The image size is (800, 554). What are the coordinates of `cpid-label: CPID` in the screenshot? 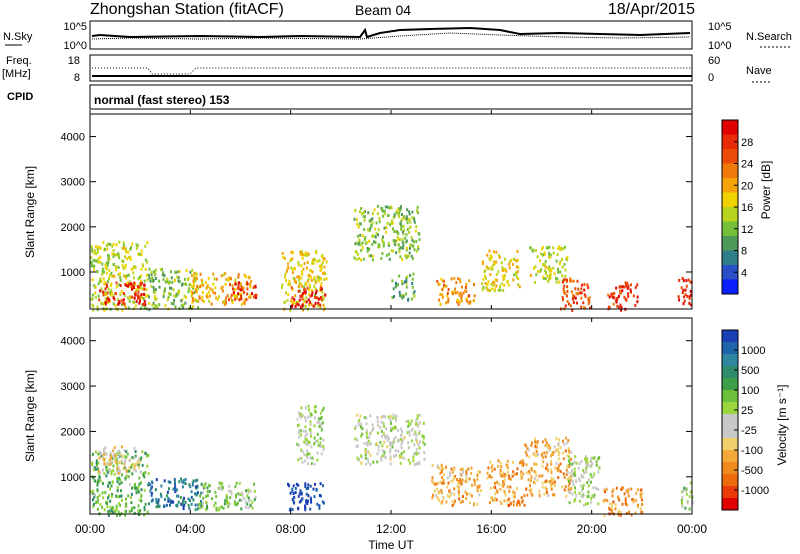 It's located at (20, 97).